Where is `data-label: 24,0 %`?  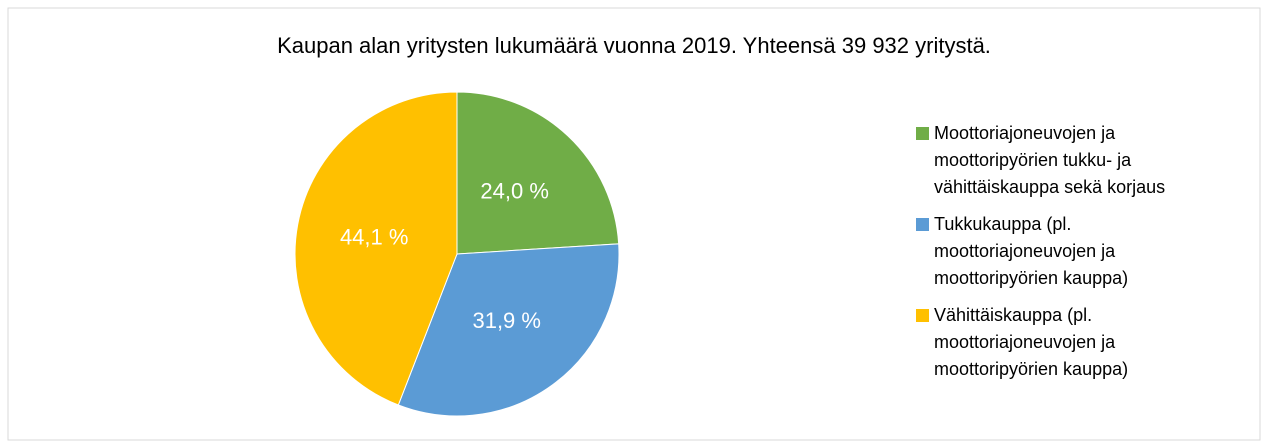
data-label: 24,0 % is located at coordinates (514, 190).